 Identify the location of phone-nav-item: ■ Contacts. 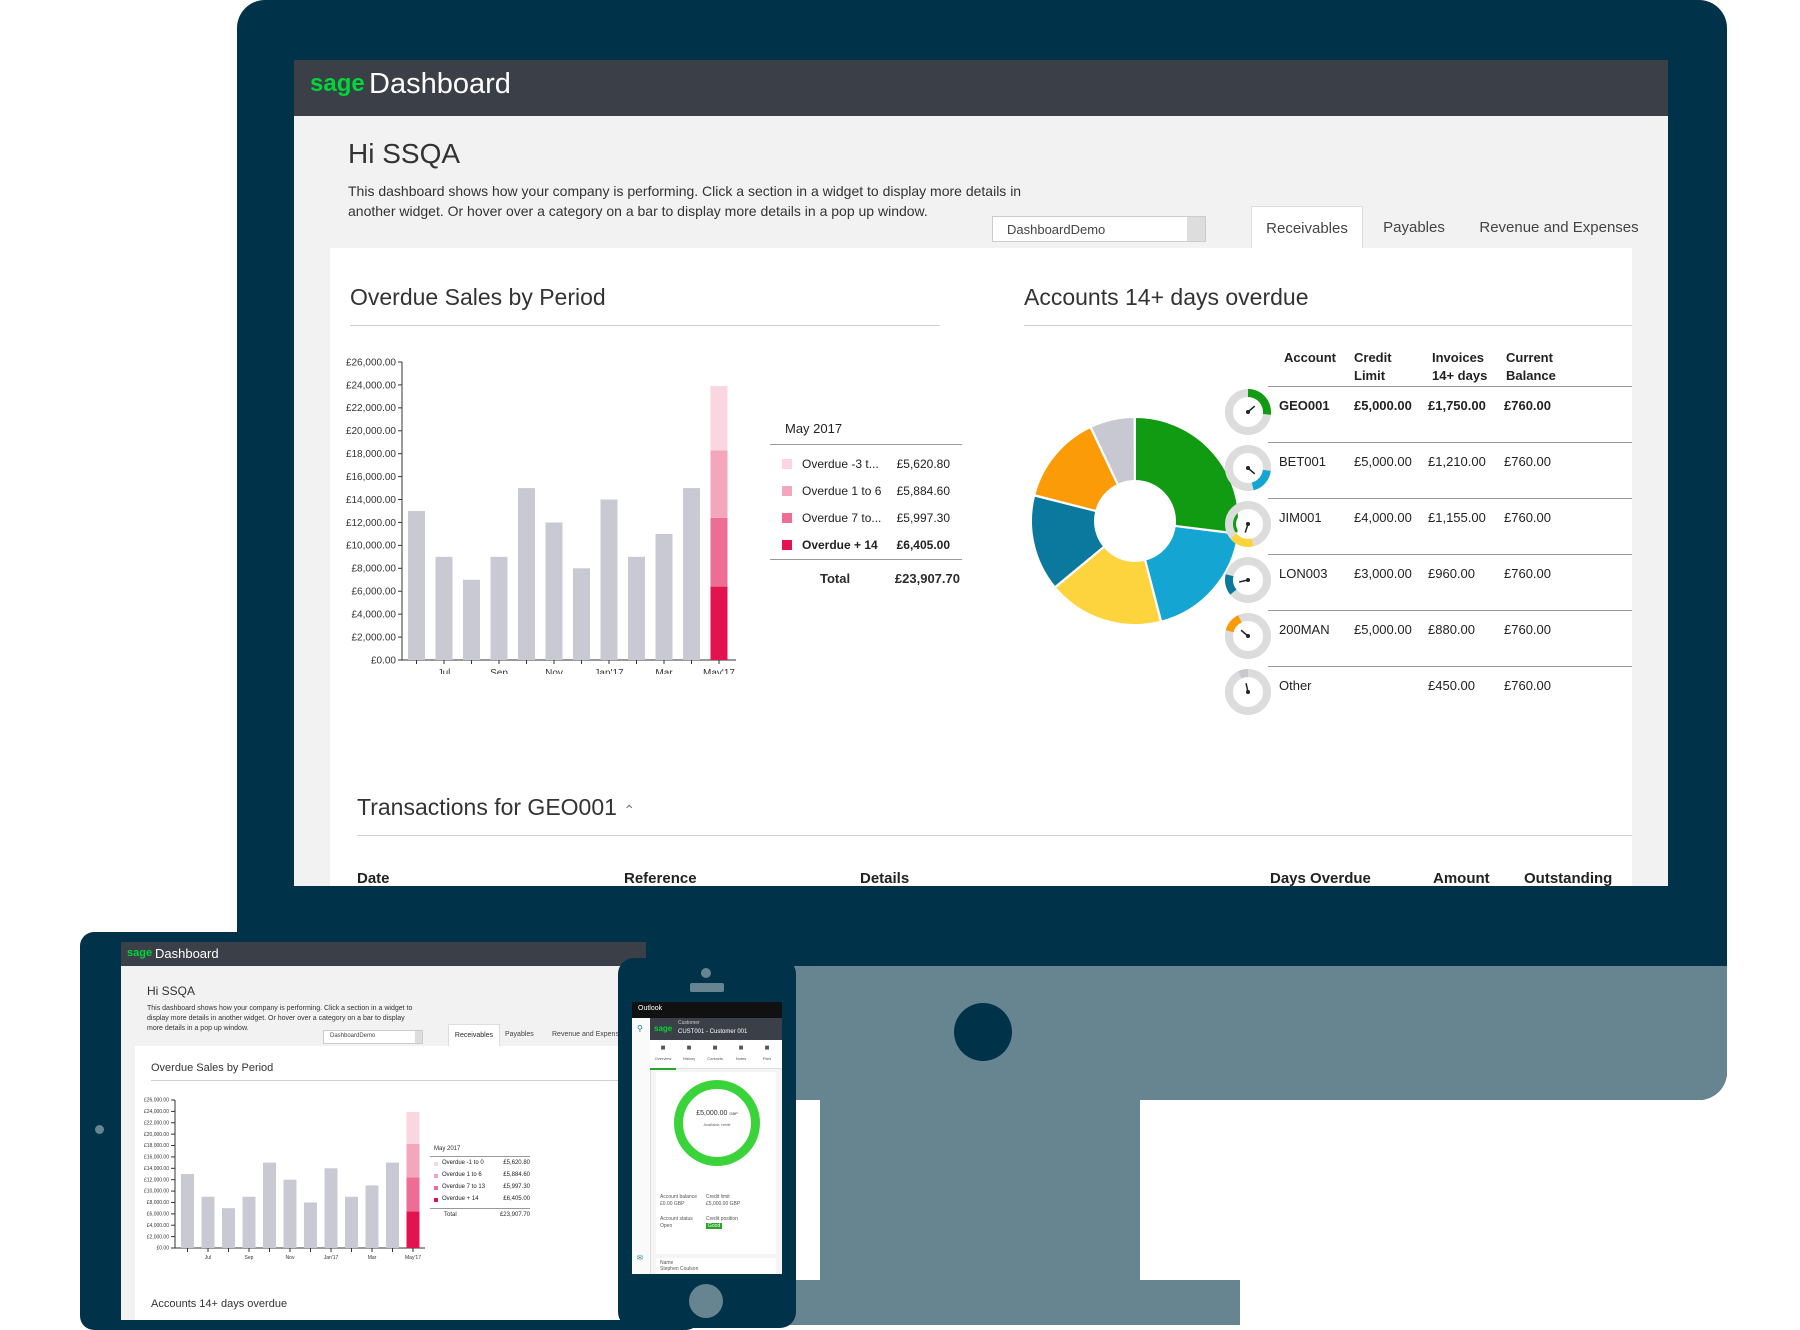
(715, 1054).